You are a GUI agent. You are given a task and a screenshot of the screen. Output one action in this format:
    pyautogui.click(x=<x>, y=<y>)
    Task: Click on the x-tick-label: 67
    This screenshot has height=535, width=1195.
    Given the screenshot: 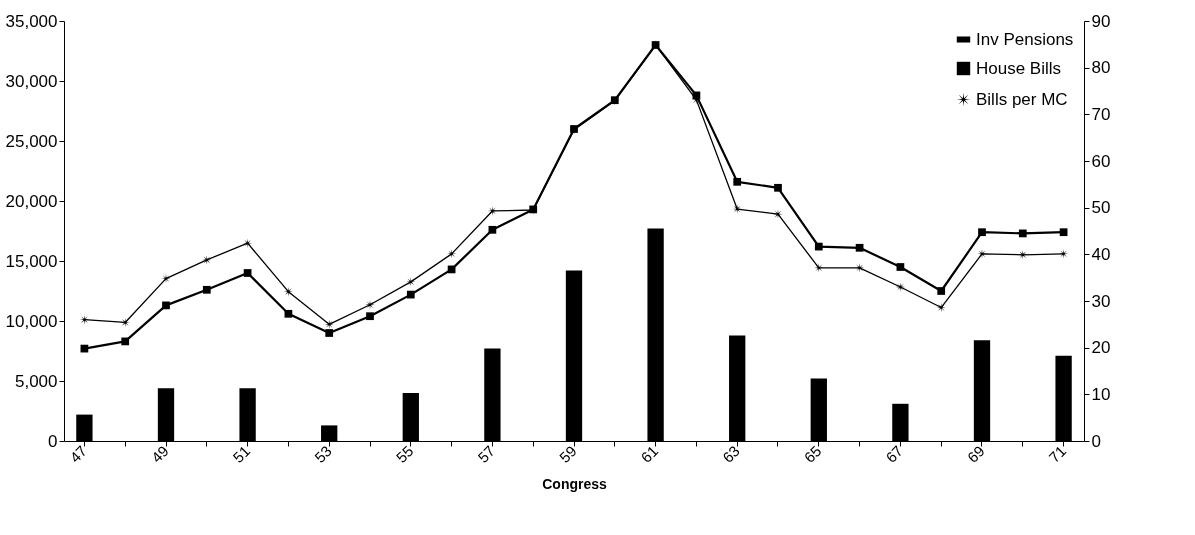 What is the action you would take?
    pyautogui.click(x=894, y=454)
    